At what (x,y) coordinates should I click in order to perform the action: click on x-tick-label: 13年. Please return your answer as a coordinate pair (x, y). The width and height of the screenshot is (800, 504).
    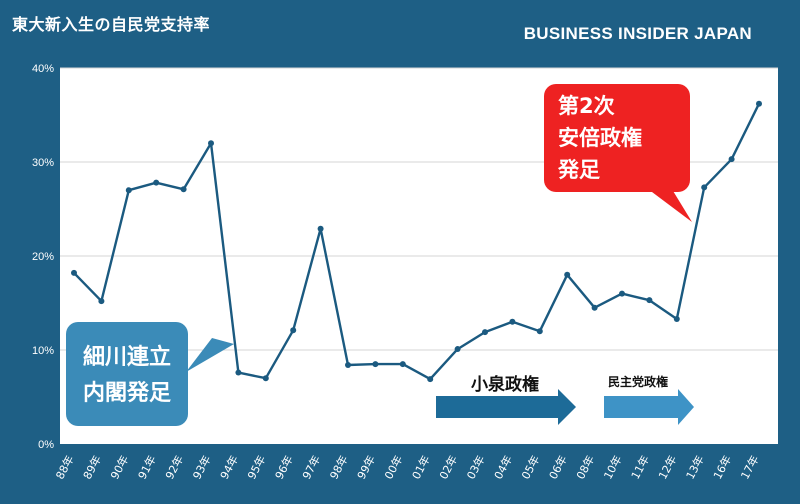
    Looking at the image, I should click on (695, 467).